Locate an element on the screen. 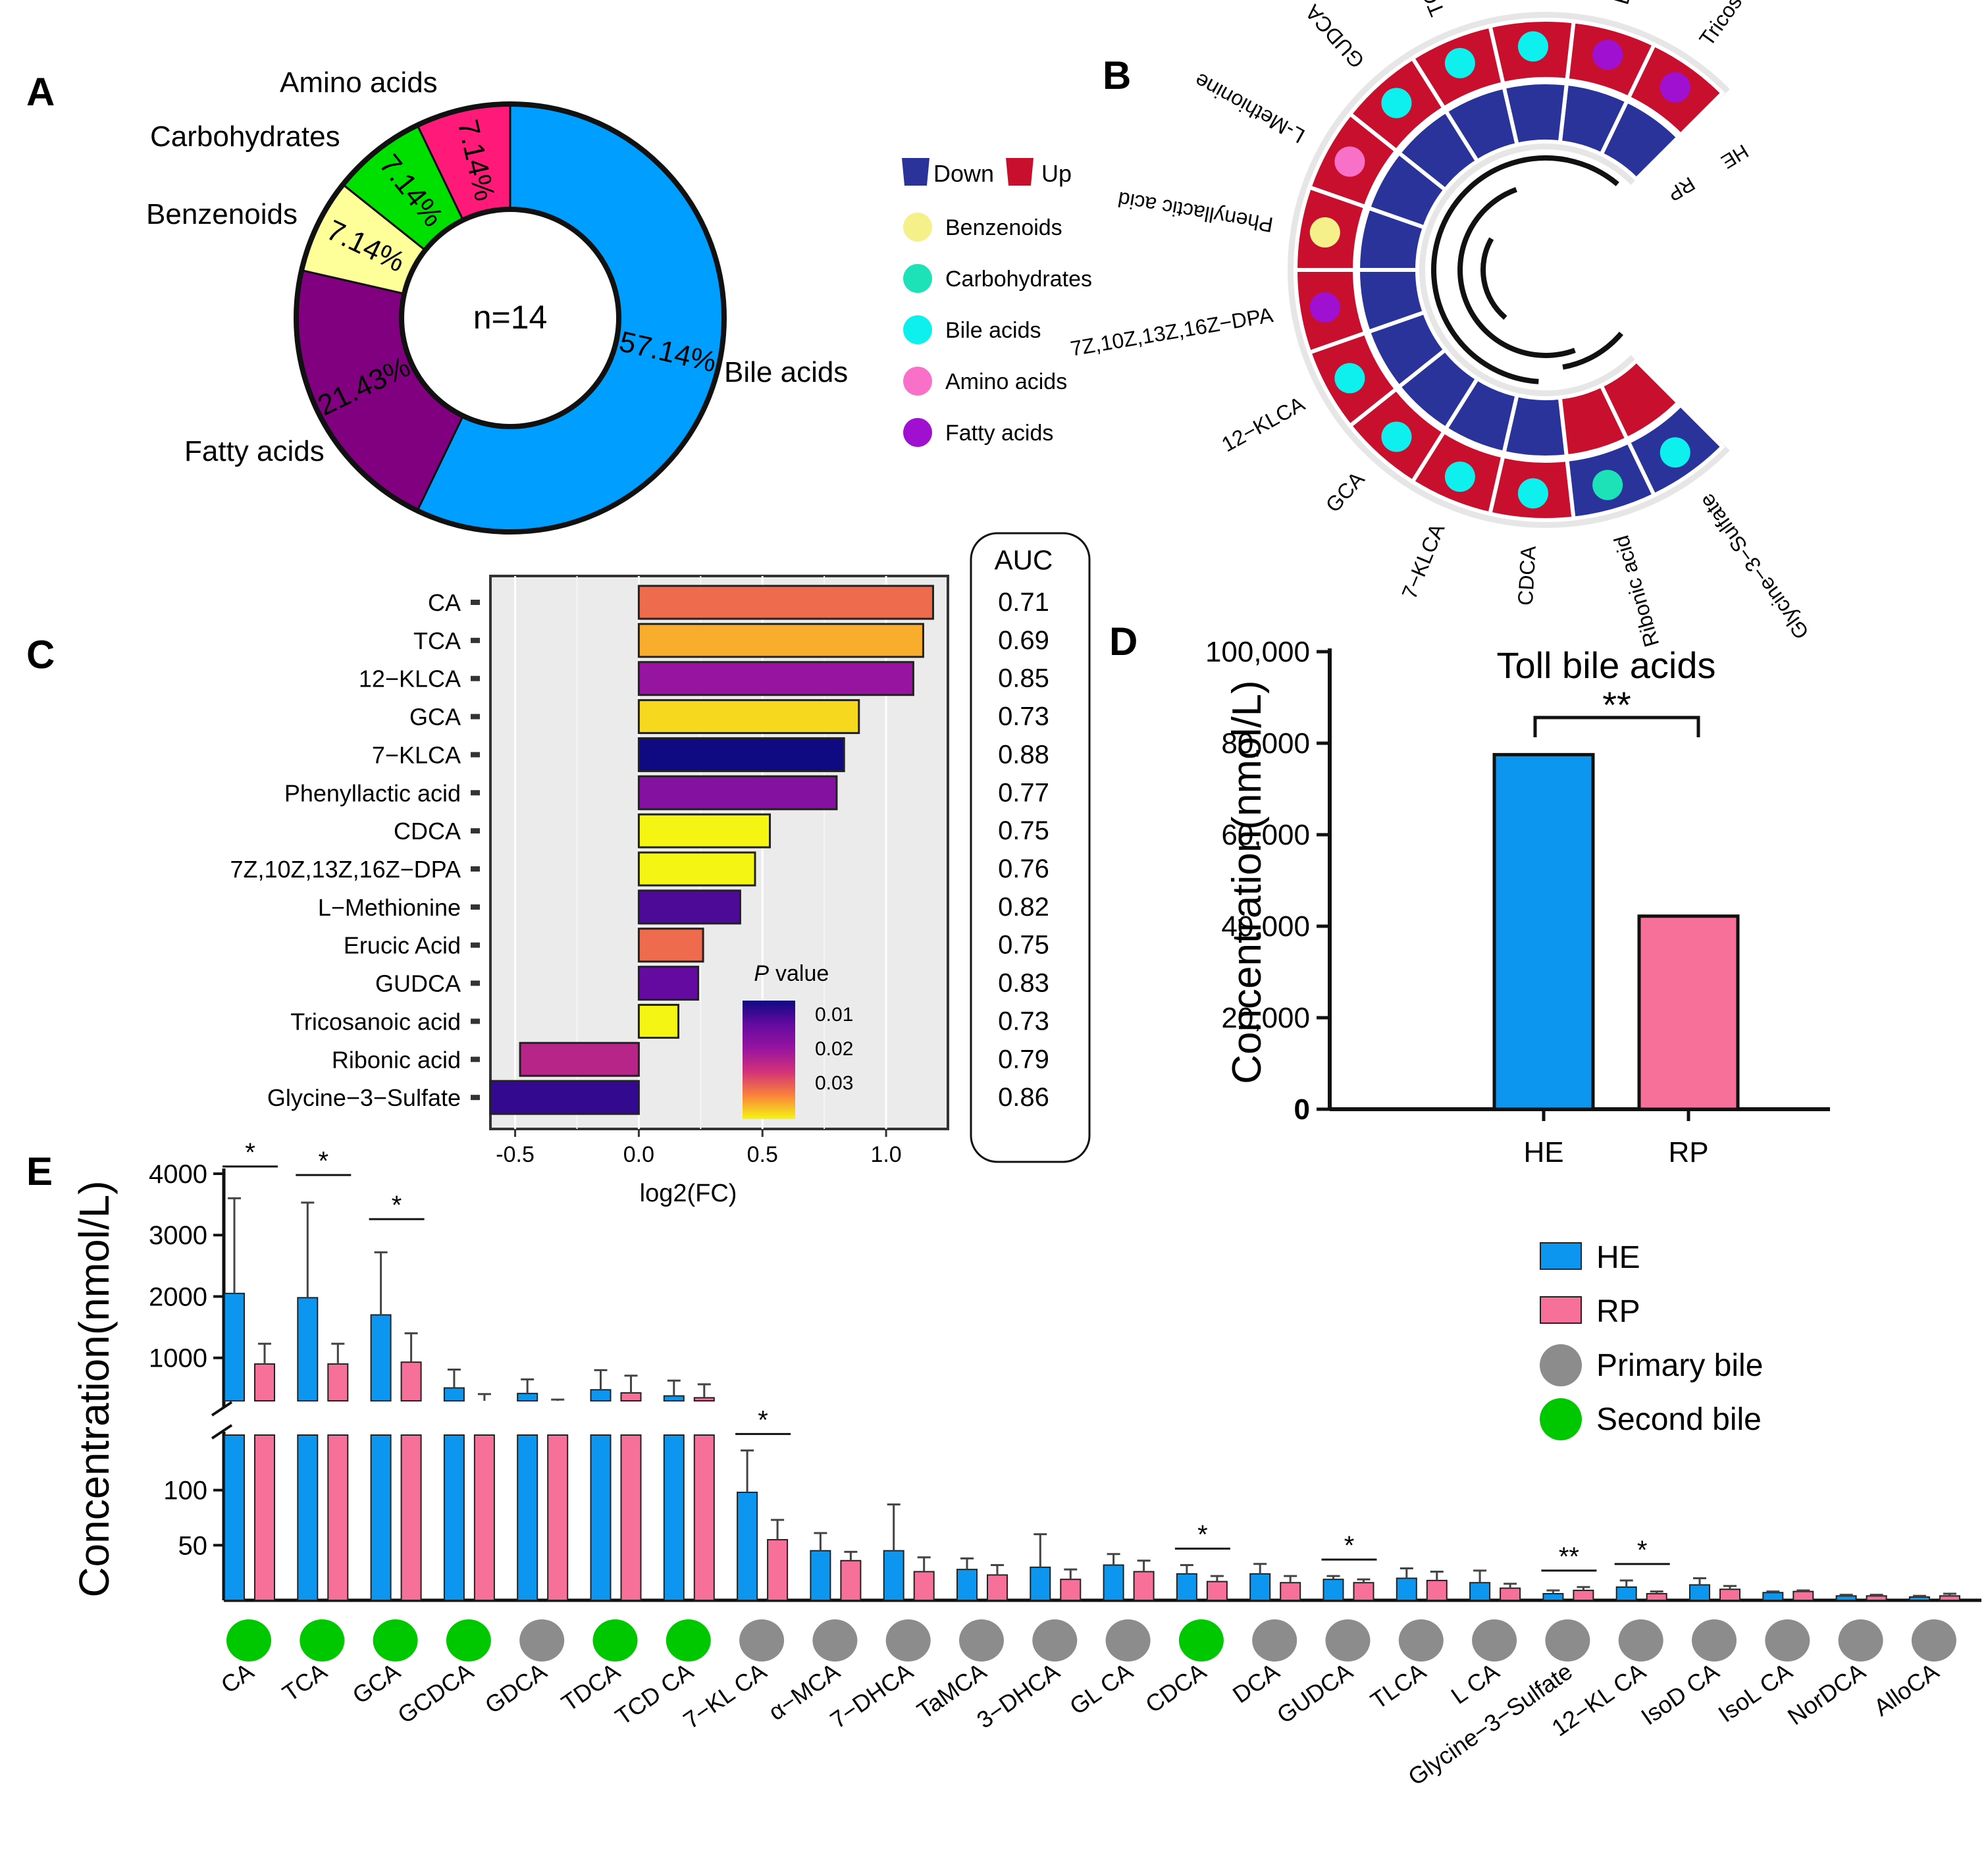 The height and width of the screenshot is (1859, 1988). donut-category-label: Carbohydrates is located at coordinates (245, 136).